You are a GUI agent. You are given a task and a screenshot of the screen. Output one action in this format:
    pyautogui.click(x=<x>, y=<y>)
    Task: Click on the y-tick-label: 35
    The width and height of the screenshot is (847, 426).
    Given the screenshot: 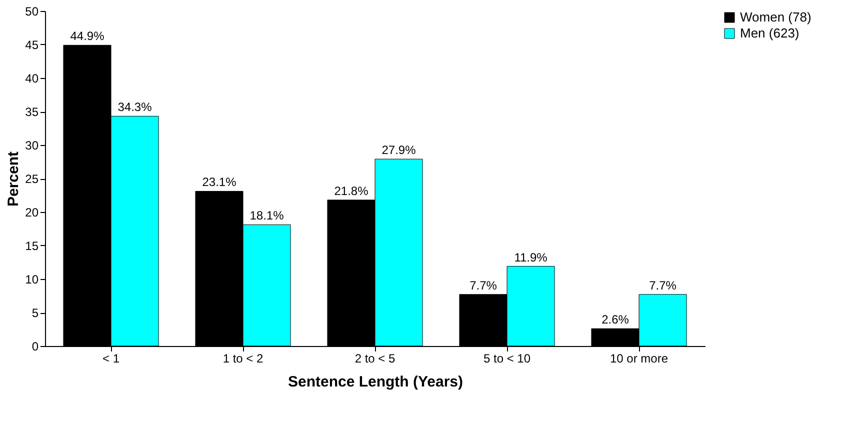 What is the action you would take?
    pyautogui.click(x=32, y=112)
    